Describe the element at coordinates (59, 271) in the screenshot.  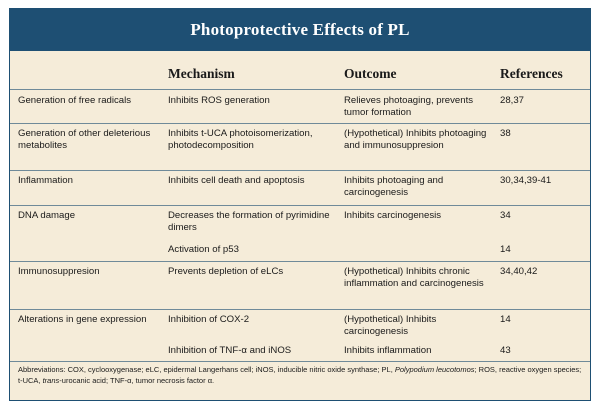
I see `row-category: Immunosuppresion` at that location.